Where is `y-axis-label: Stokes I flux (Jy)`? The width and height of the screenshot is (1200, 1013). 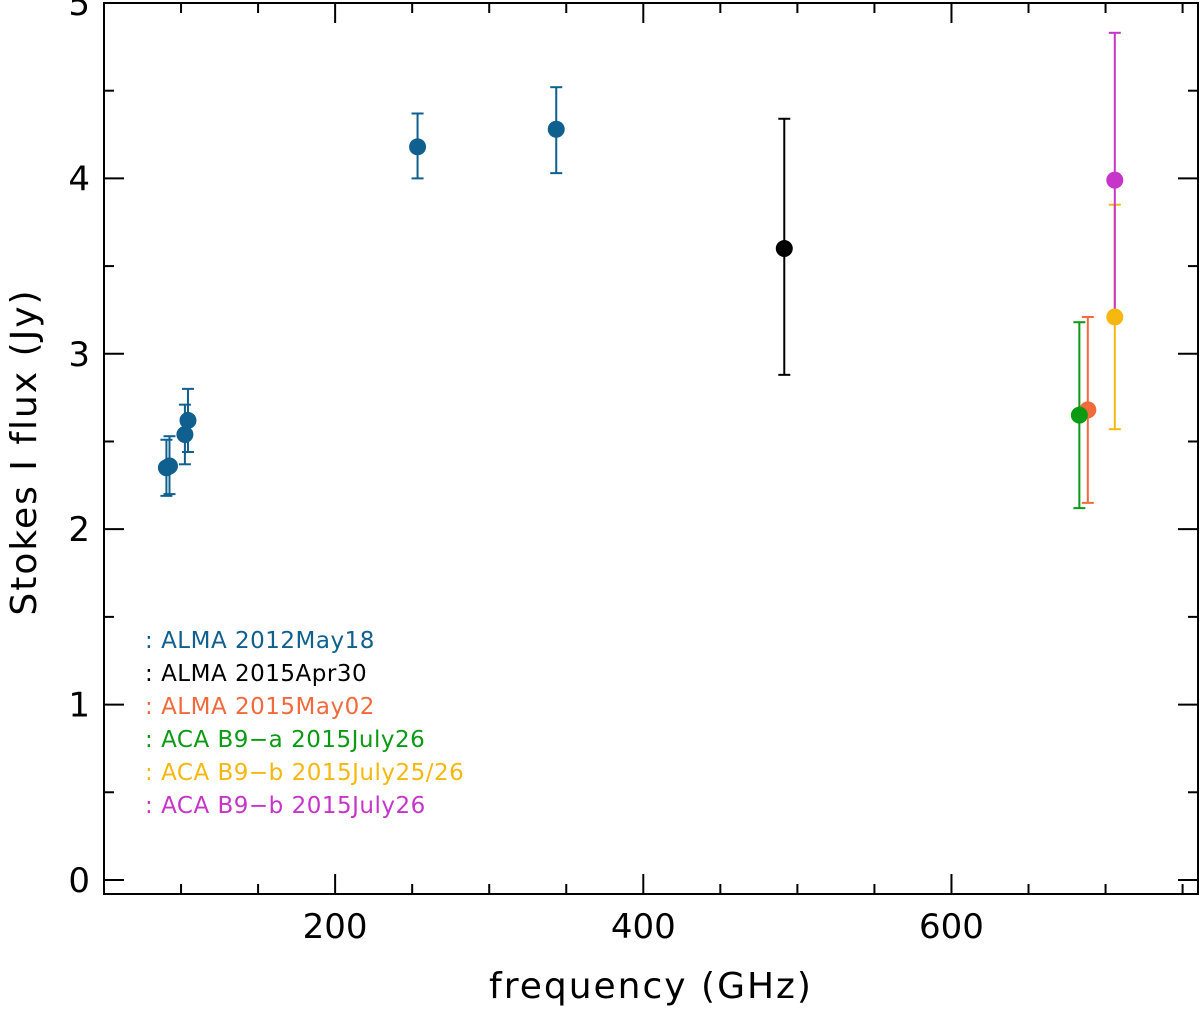
y-axis-label: Stokes I flux (Jy) is located at coordinates (24, 451).